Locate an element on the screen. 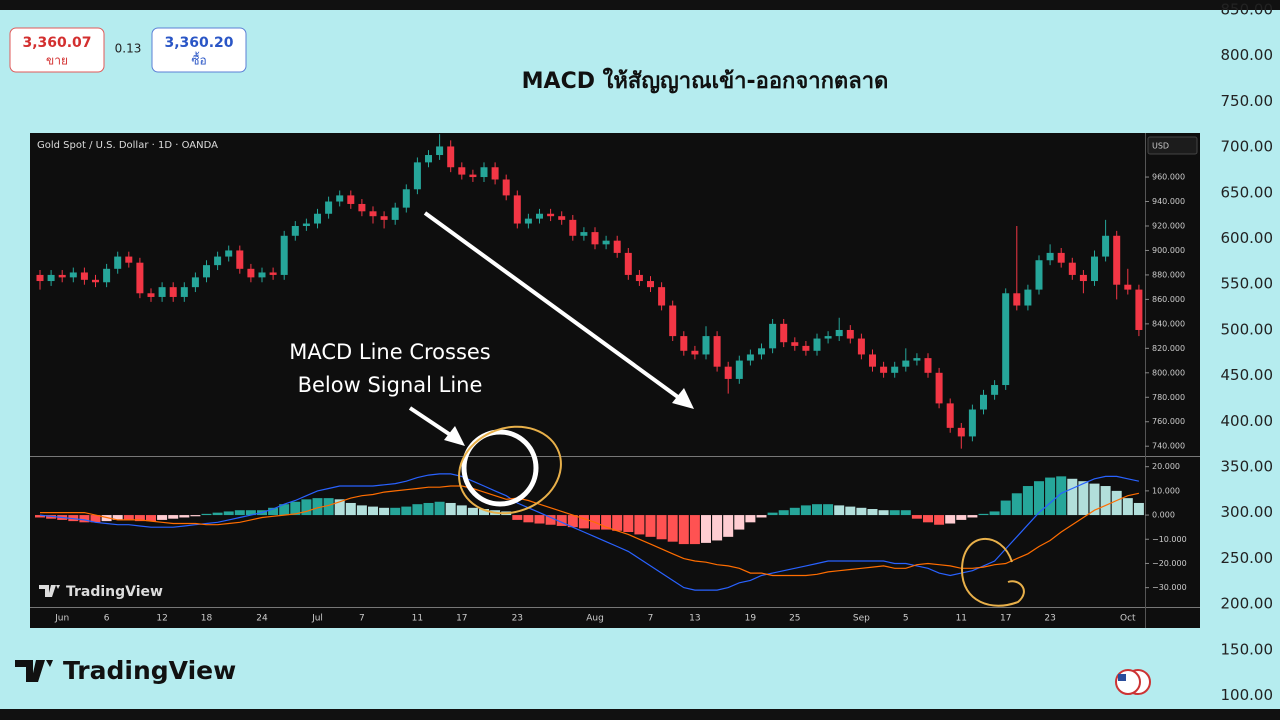 The width and height of the screenshot is (1280, 720). watermark: TradingView is located at coordinates (101, 592).